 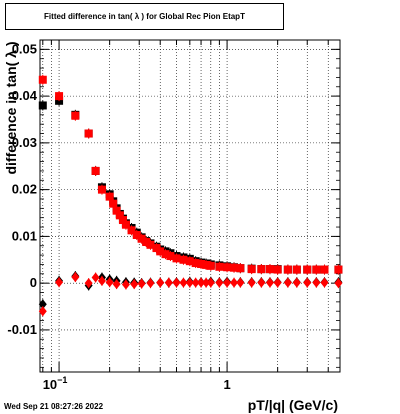 What do you see at coordinates (292, 405) in the screenshot?
I see `x-axis-label: pT/|q| (GeV/c)` at bounding box center [292, 405].